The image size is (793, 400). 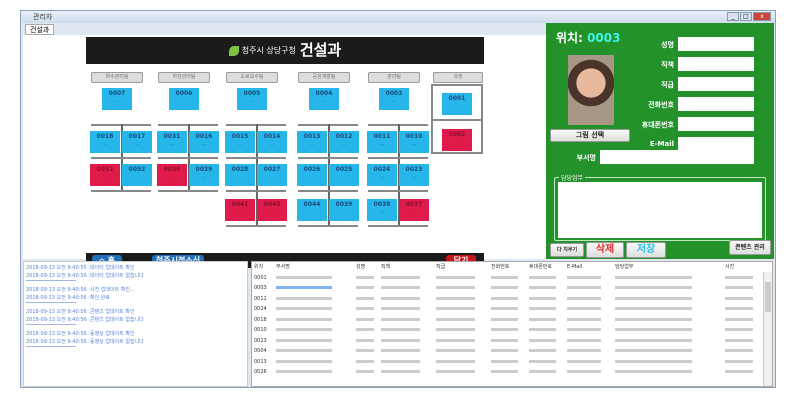 What do you see at coordinates (394, 99) in the screenshot?
I see `seat-card: 0003 ···` at bounding box center [394, 99].